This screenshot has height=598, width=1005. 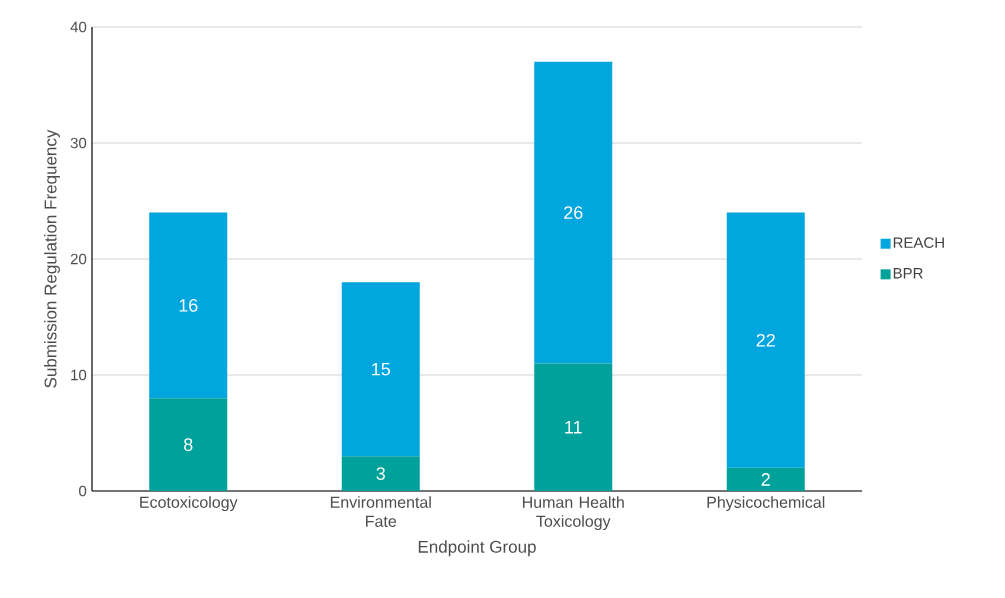 What do you see at coordinates (573, 513) in the screenshot?
I see `x-tick-label: Human Health Toxicology` at bounding box center [573, 513].